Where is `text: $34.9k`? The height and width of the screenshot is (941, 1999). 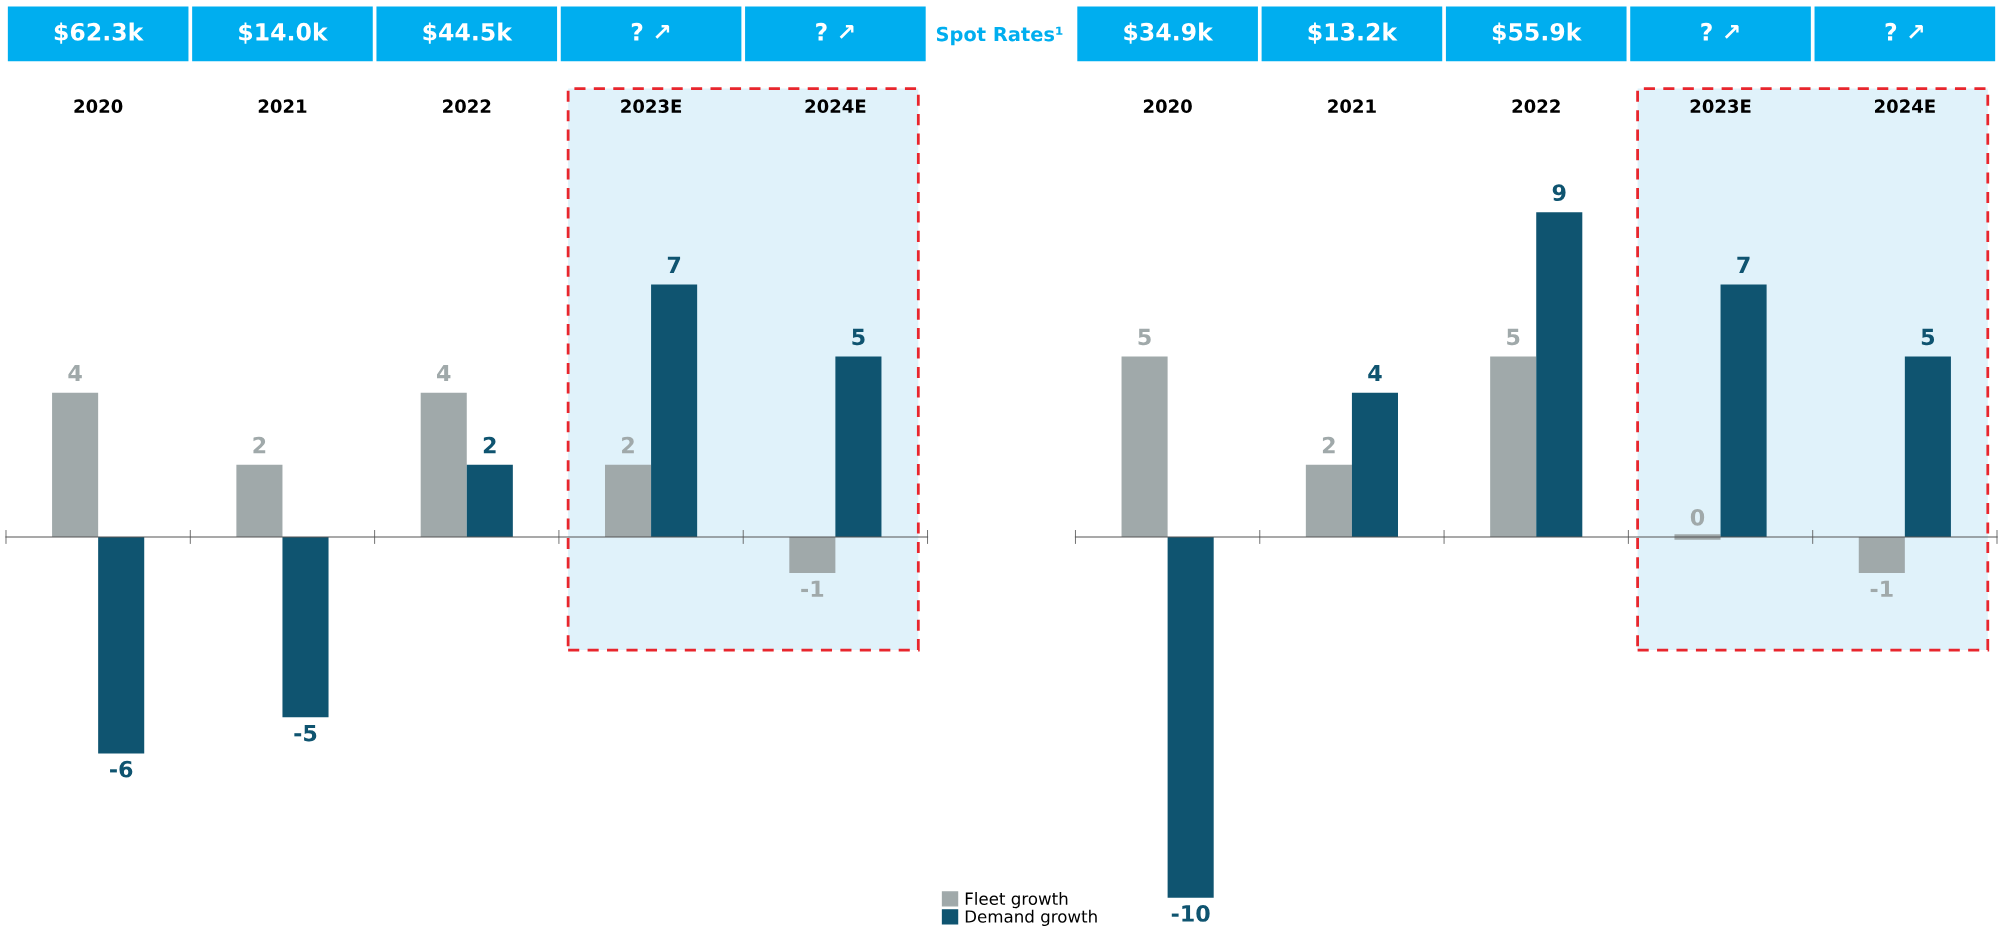 text: $34.9k is located at coordinates (1169, 33).